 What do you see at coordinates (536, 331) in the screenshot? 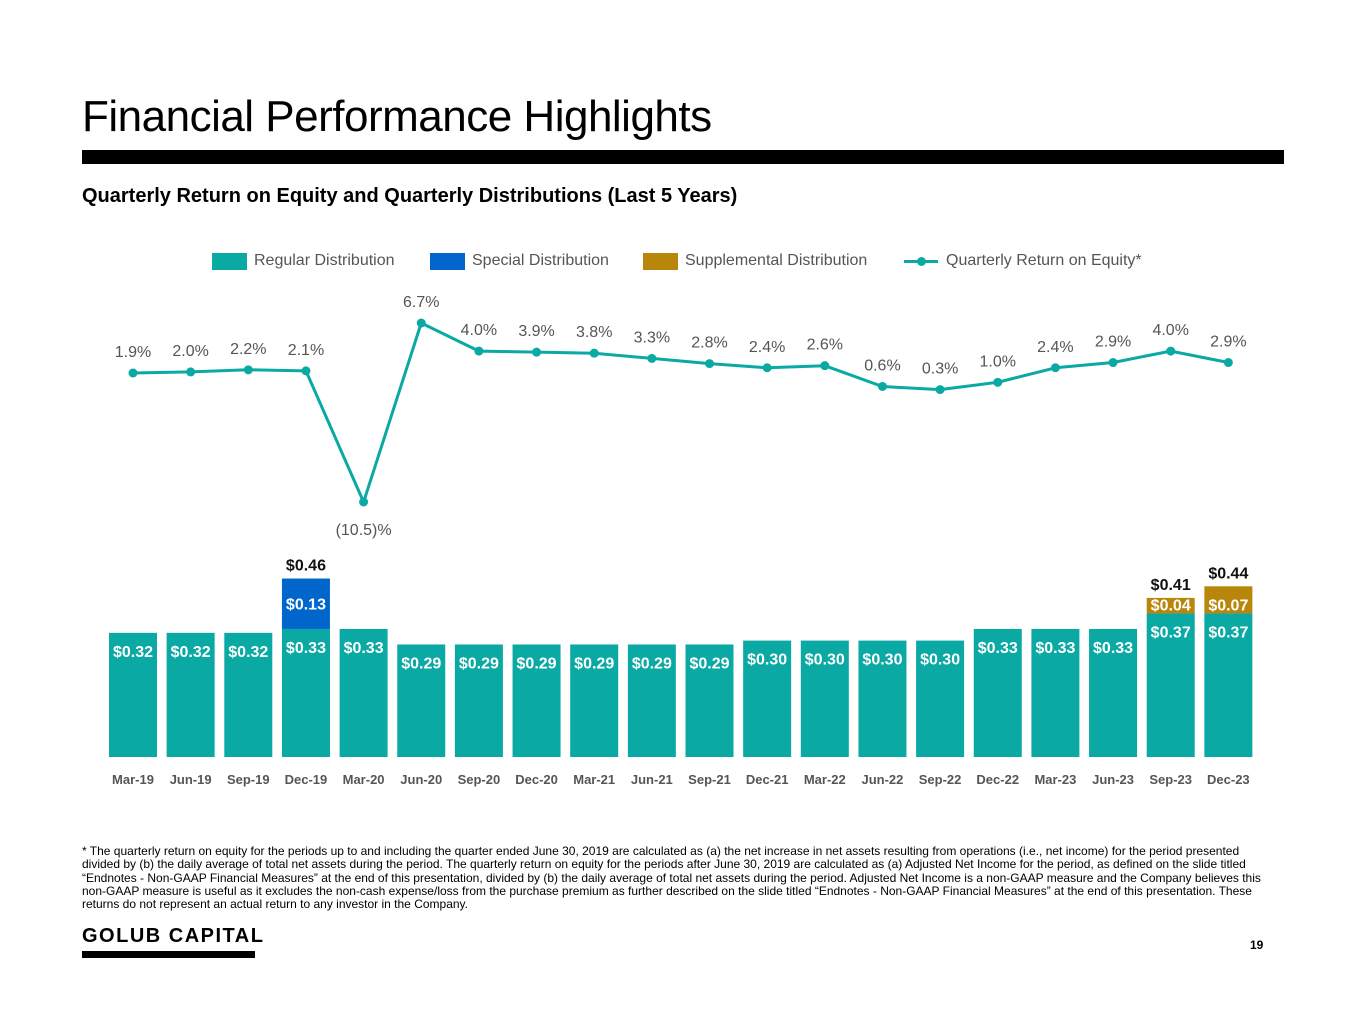
I see `roe-label-Dec-20: 3.9%` at bounding box center [536, 331].